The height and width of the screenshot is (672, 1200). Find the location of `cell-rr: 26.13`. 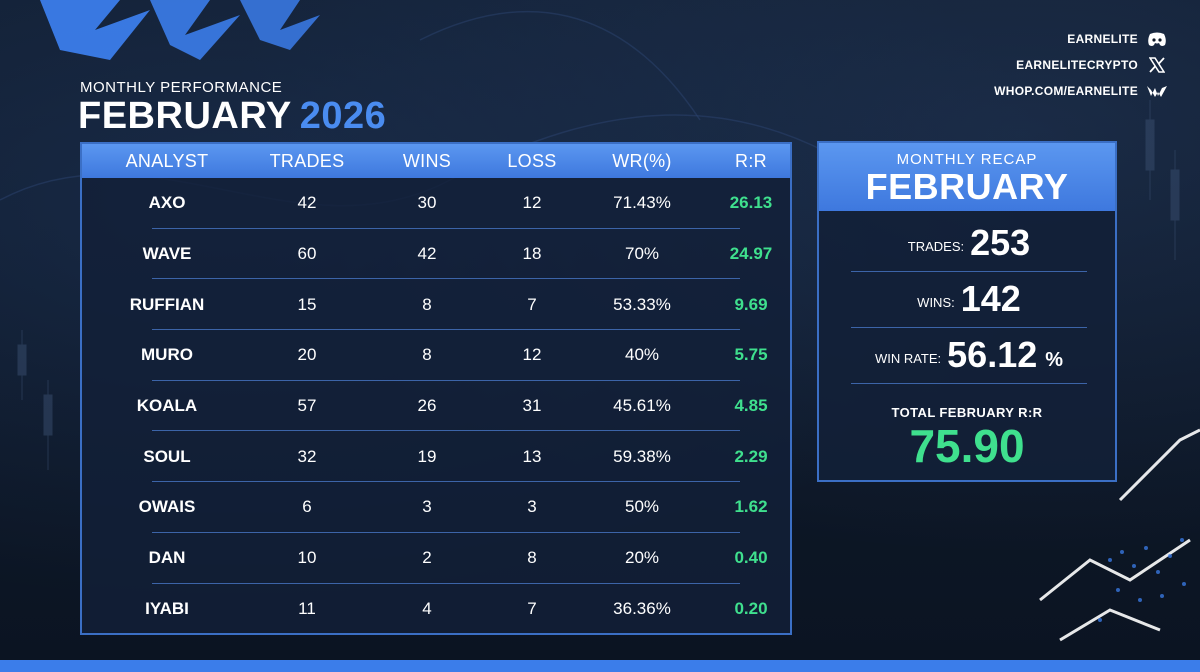

cell-rr: 26.13 is located at coordinates (751, 203).